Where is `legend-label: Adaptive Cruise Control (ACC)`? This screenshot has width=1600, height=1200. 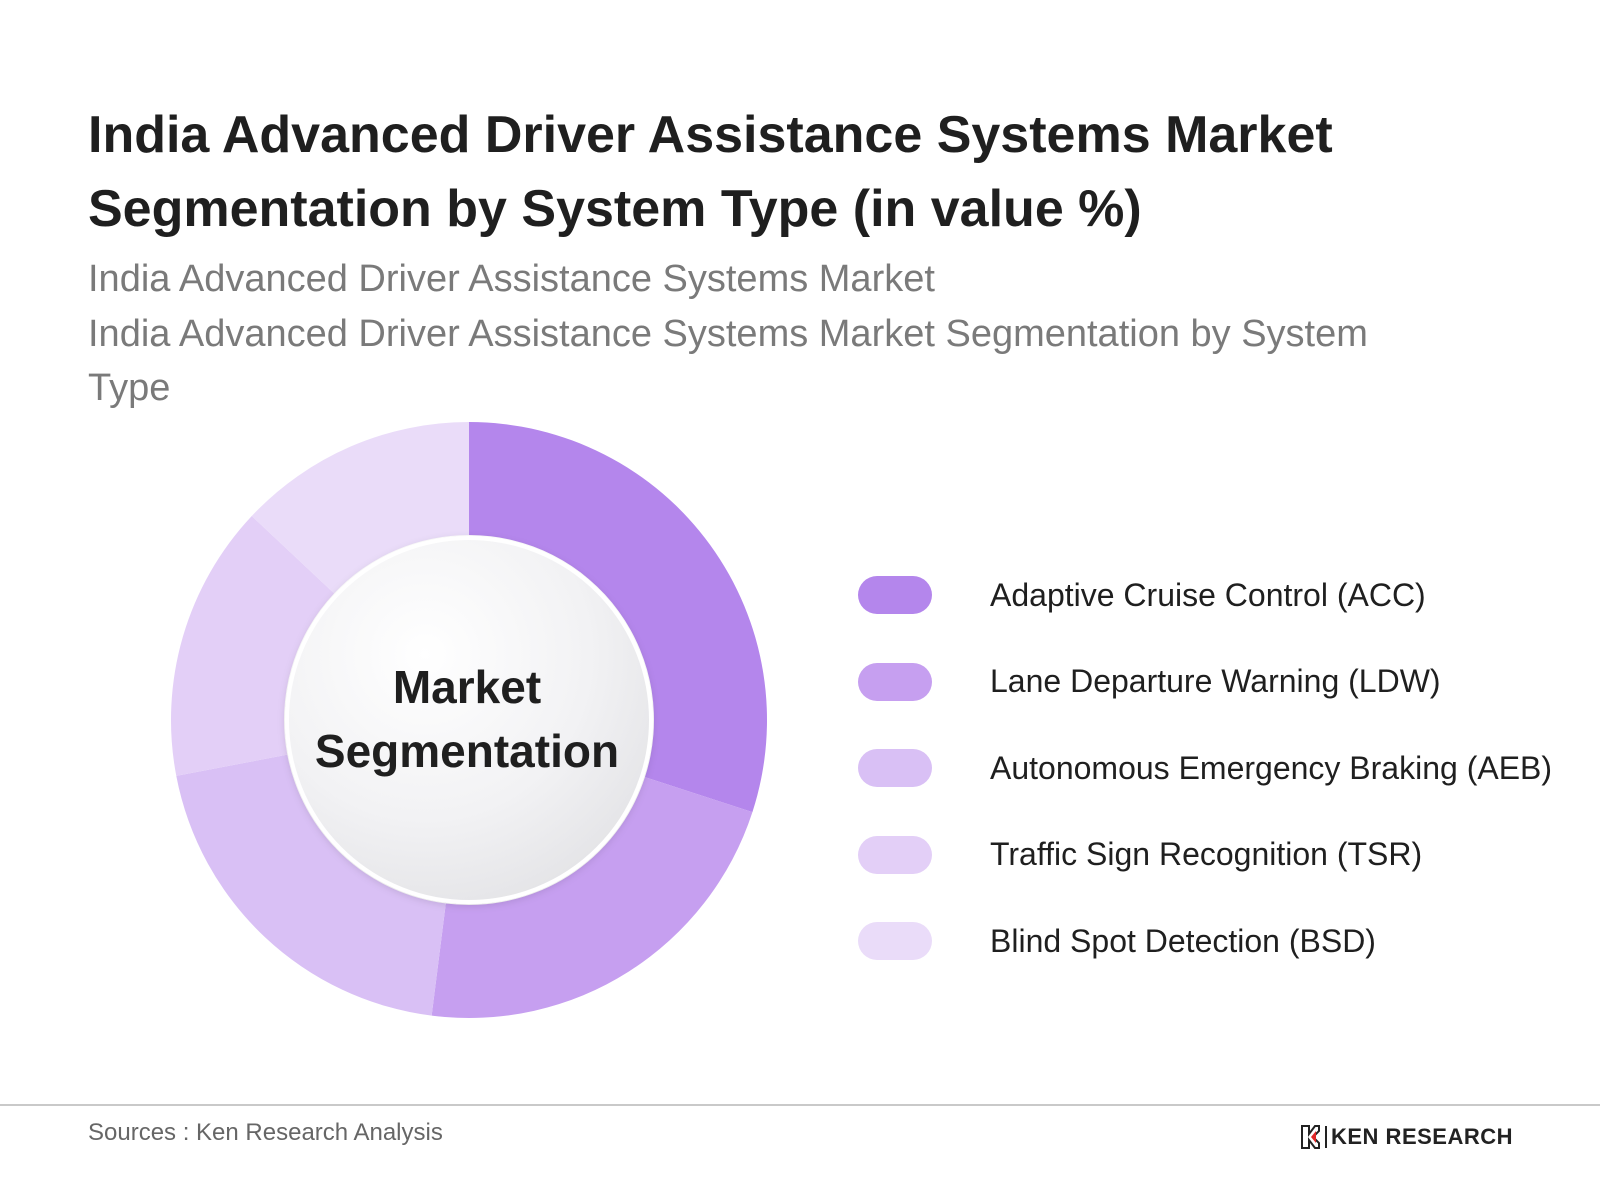 legend-label: Adaptive Cruise Control (ACC) is located at coordinates (1208, 594).